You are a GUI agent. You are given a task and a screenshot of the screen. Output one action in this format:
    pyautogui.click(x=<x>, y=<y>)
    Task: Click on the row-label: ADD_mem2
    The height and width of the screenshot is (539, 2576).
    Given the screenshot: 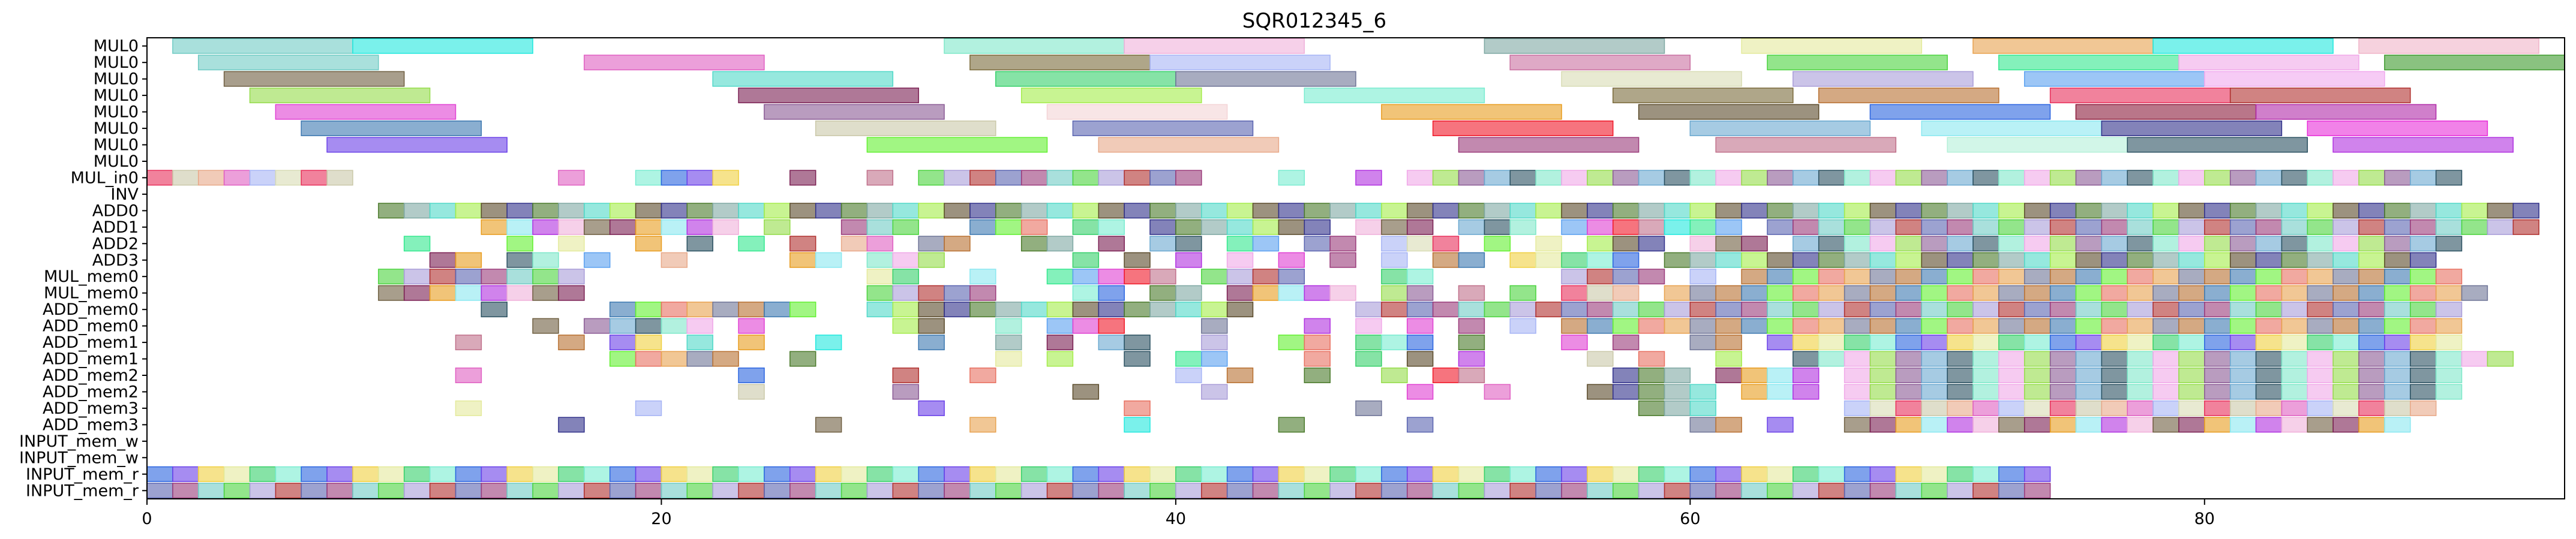 What is the action you would take?
    pyautogui.click(x=91, y=392)
    